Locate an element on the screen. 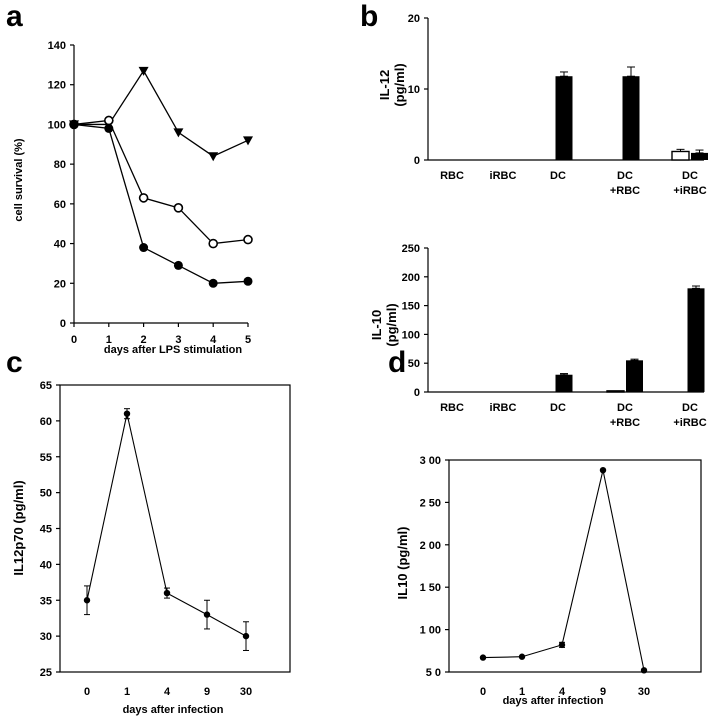 The height and width of the screenshot is (719, 711). chart-b-top-bar-open is located at coordinates (680, 155).